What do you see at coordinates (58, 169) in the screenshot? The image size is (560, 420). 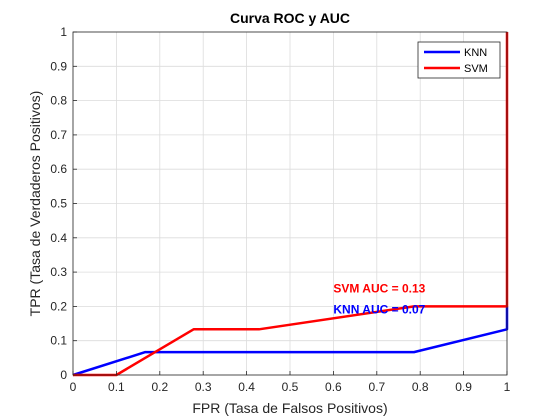 I see `y-tick-label: 0.6` at bounding box center [58, 169].